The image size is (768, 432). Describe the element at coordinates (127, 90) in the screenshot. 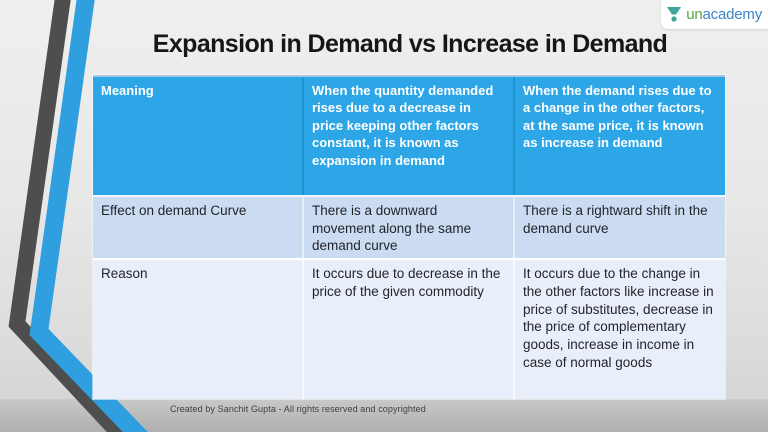

I see `row-label-meaning: Meaning` at that location.